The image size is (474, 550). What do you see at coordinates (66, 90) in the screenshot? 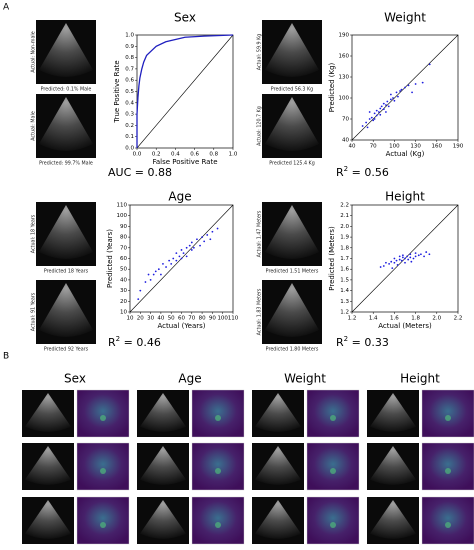
I see `predicted-caption: Predicted: 0.1% Male` at bounding box center [66, 90].